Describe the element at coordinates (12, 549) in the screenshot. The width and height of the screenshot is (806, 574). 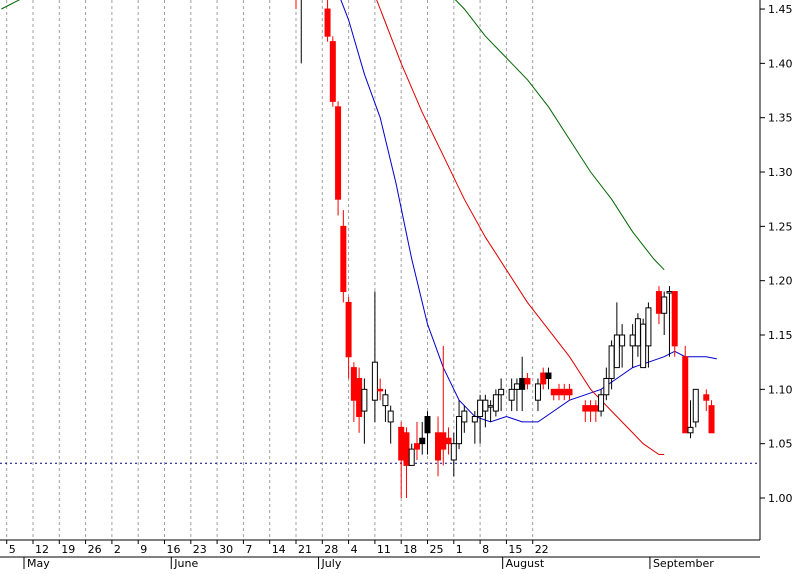
I see `x-tick-label: 5` at that location.